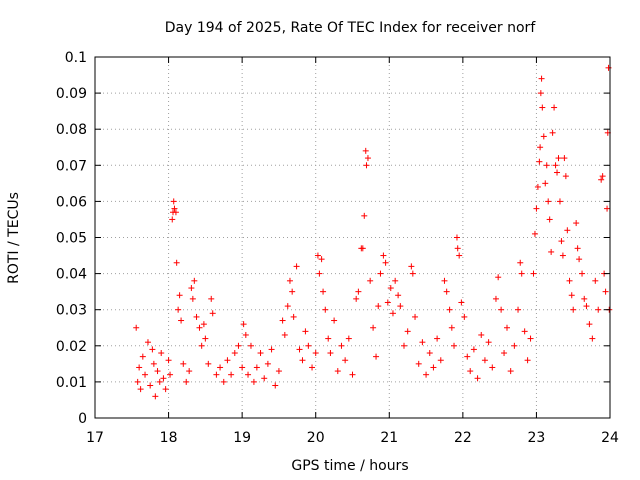  Describe the element at coordinates (14, 238) in the screenshot. I see `y-axis-title: ROTI / TECUs` at that location.